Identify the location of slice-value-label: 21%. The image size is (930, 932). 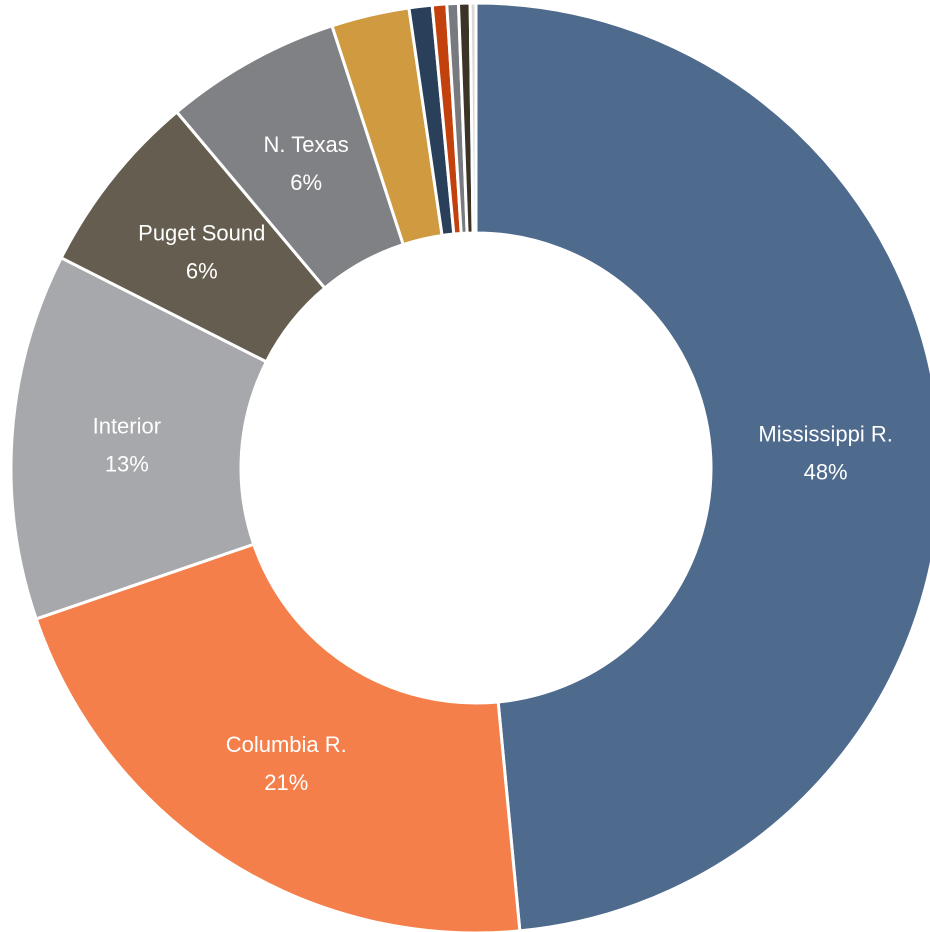
(286, 782).